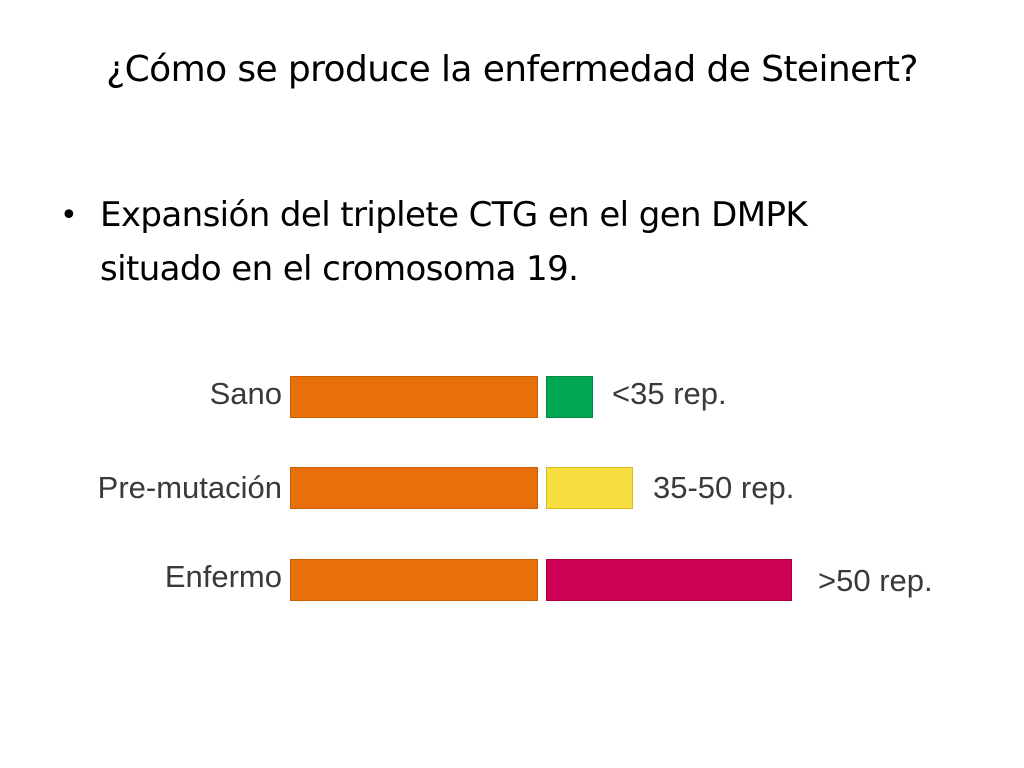 The width and height of the screenshot is (1024, 768). What do you see at coordinates (414, 580) in the screenshot?
I see `gene-bar-enfermo` at bounding box center [414, 580].